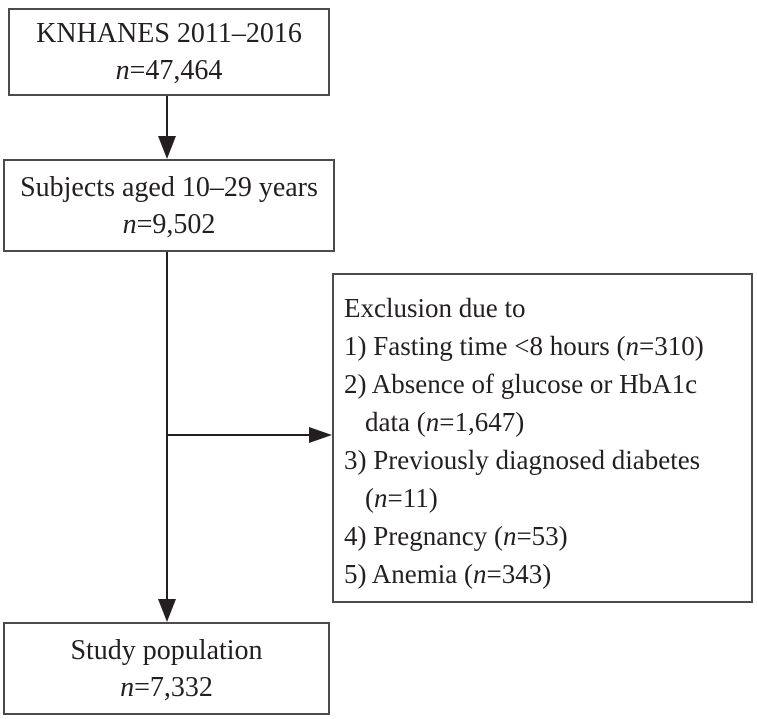  I want to click on n-value: =9,502, so click(176, 224).